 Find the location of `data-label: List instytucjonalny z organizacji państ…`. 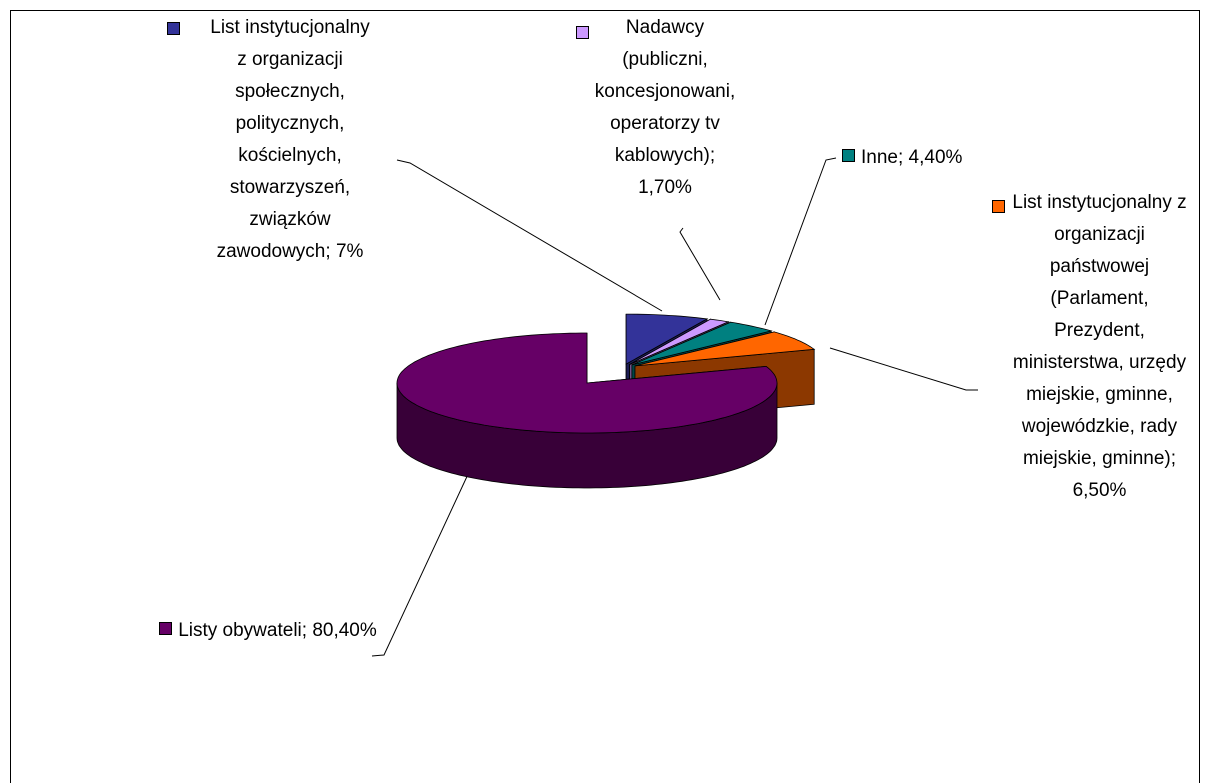

data-label: List instytucjonalny z organizacji państ… is located at coordinates (1089, 347).